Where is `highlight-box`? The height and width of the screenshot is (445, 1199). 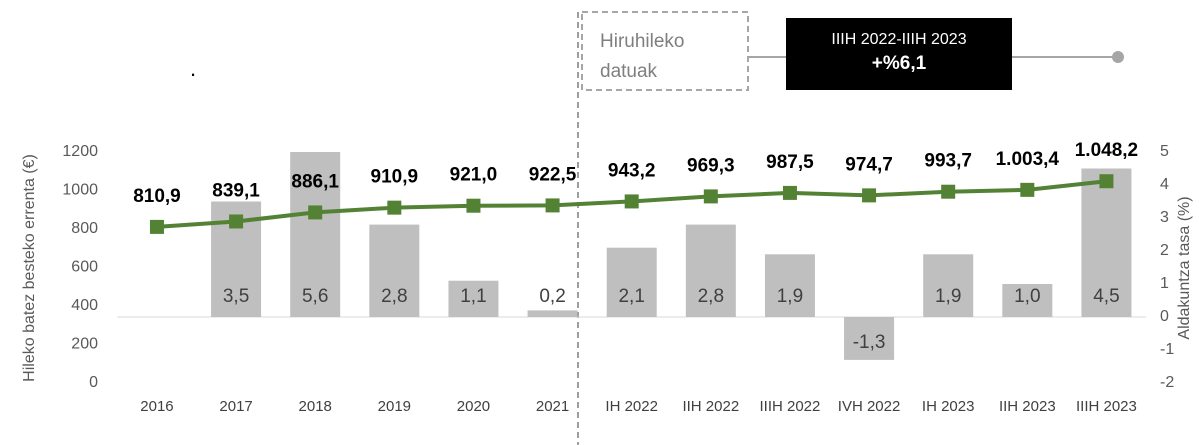
highlight-box is located at coordinates (899, 54).